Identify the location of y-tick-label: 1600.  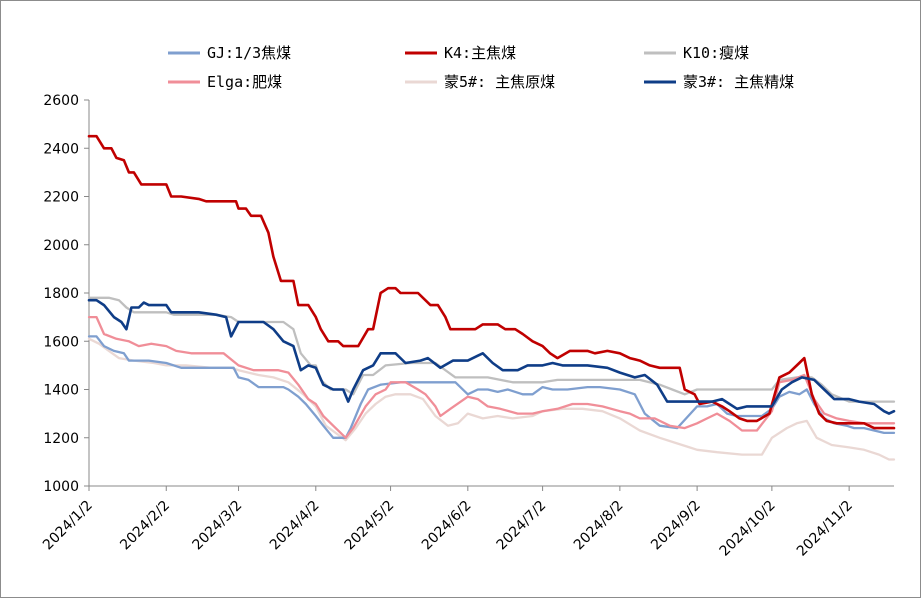
(61, 342).